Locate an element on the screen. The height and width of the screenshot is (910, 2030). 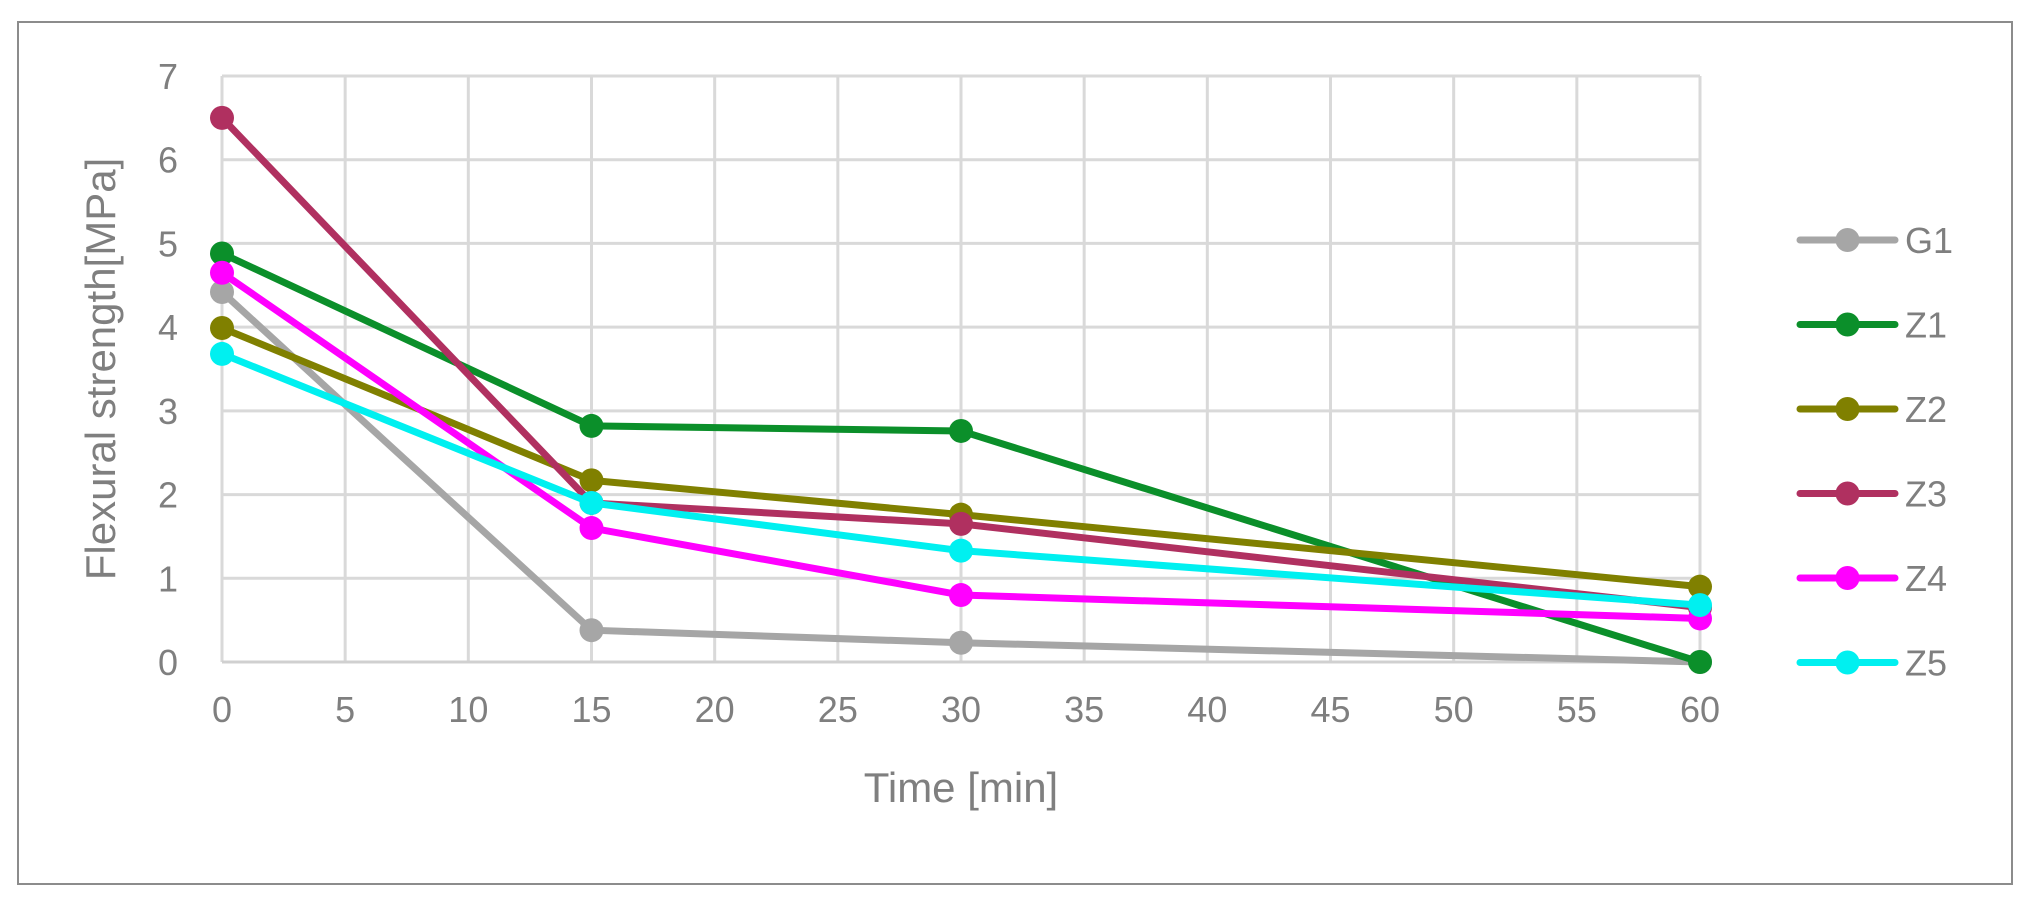
legend-label: Z4 is located at coordinates (1926, 578).